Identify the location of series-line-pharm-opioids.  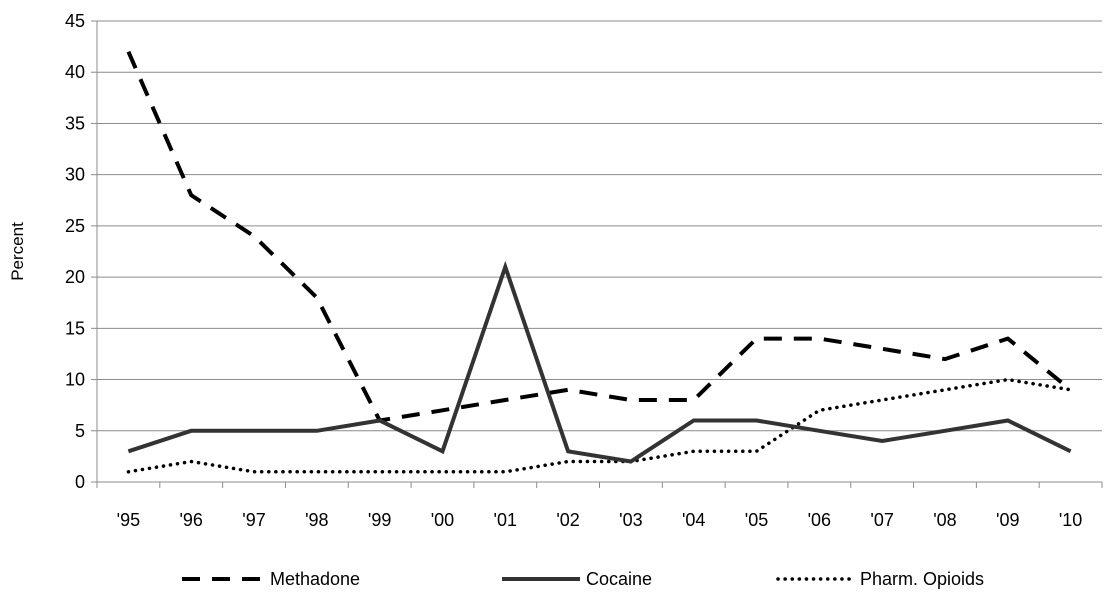
(599, 425).